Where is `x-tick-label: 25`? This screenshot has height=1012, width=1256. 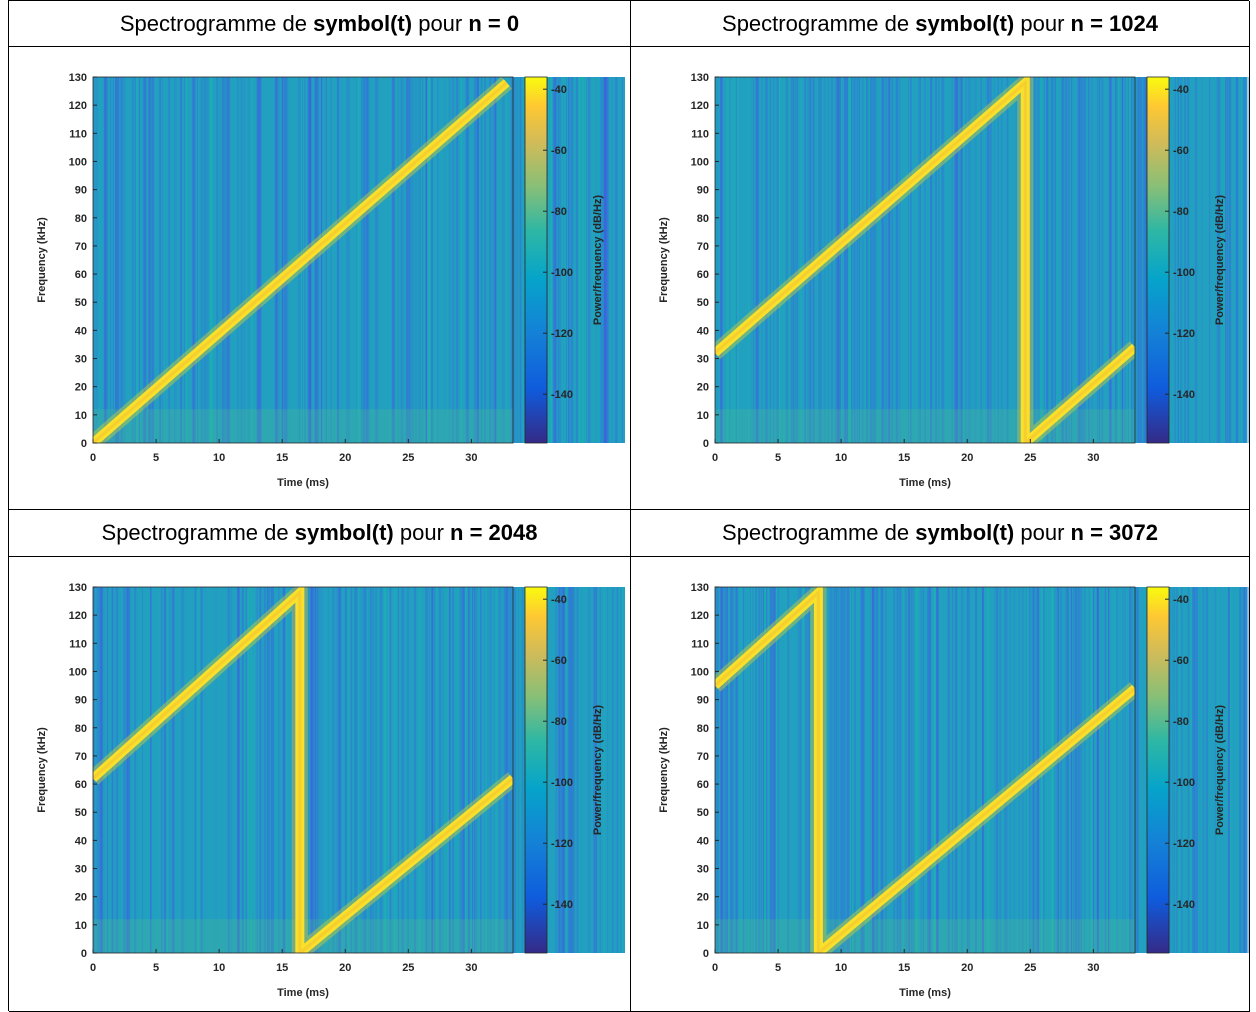 x-tick-label: 25 is located at coordinates (1030, 968).